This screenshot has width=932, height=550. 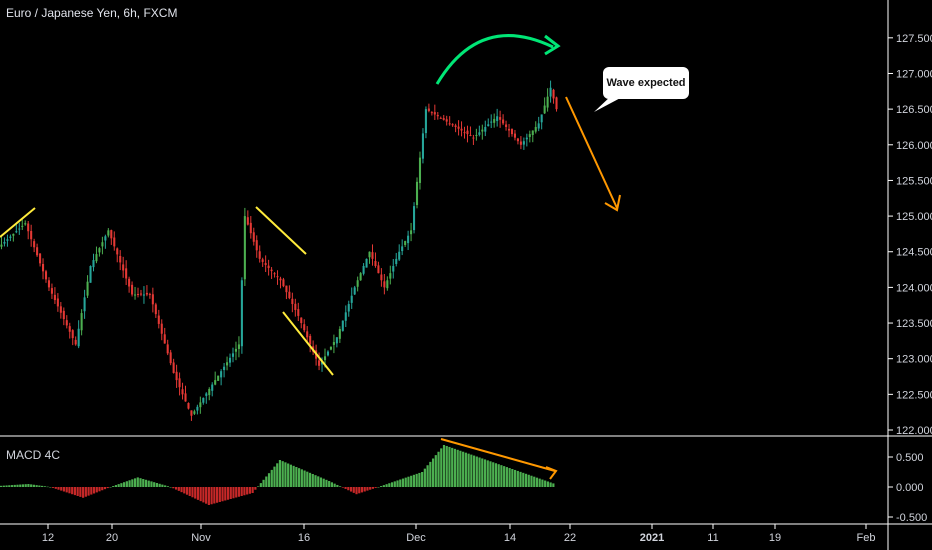 What do you see at coordinates (646, 83) in the screenshot?
I see `wave-expected-callout: Wave expected` at bounding box center [646, 83].